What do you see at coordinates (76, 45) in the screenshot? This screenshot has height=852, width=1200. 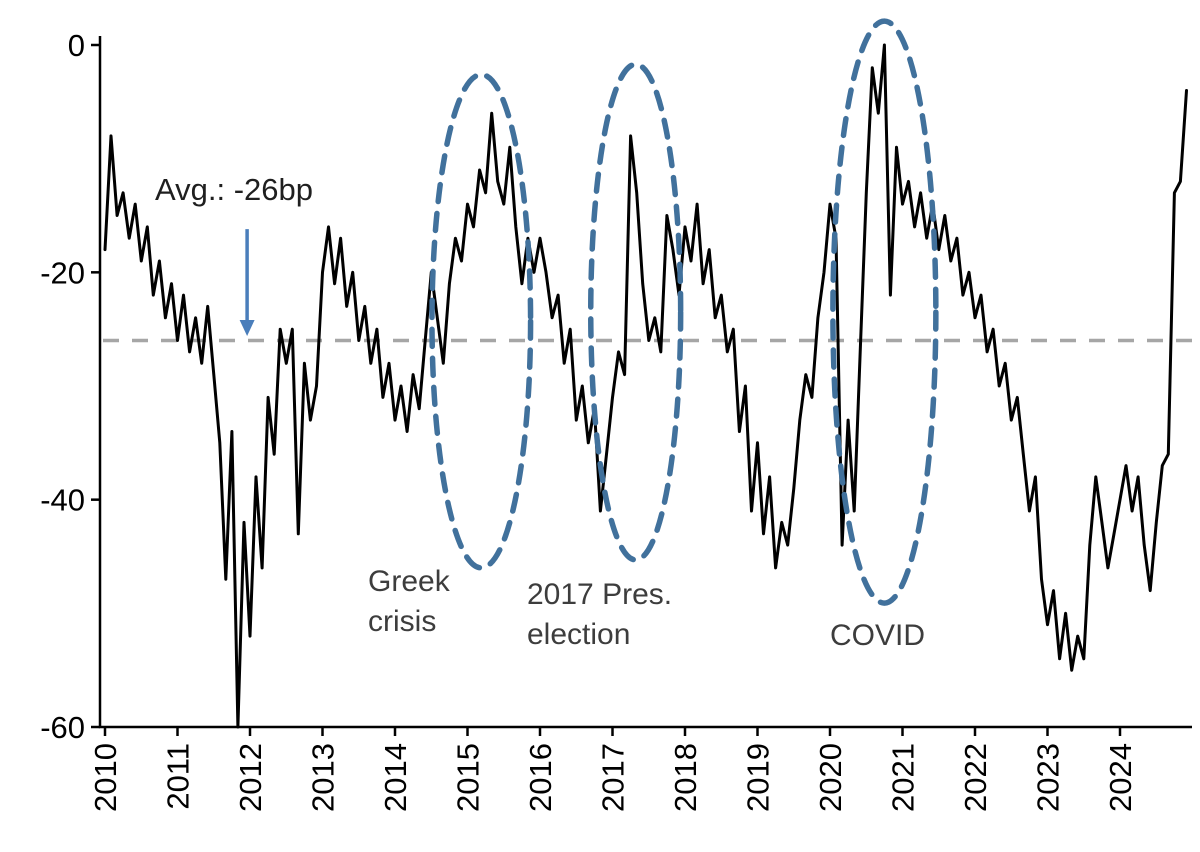 I see `y-tick-label: 0` at bounding box center [76, 45].